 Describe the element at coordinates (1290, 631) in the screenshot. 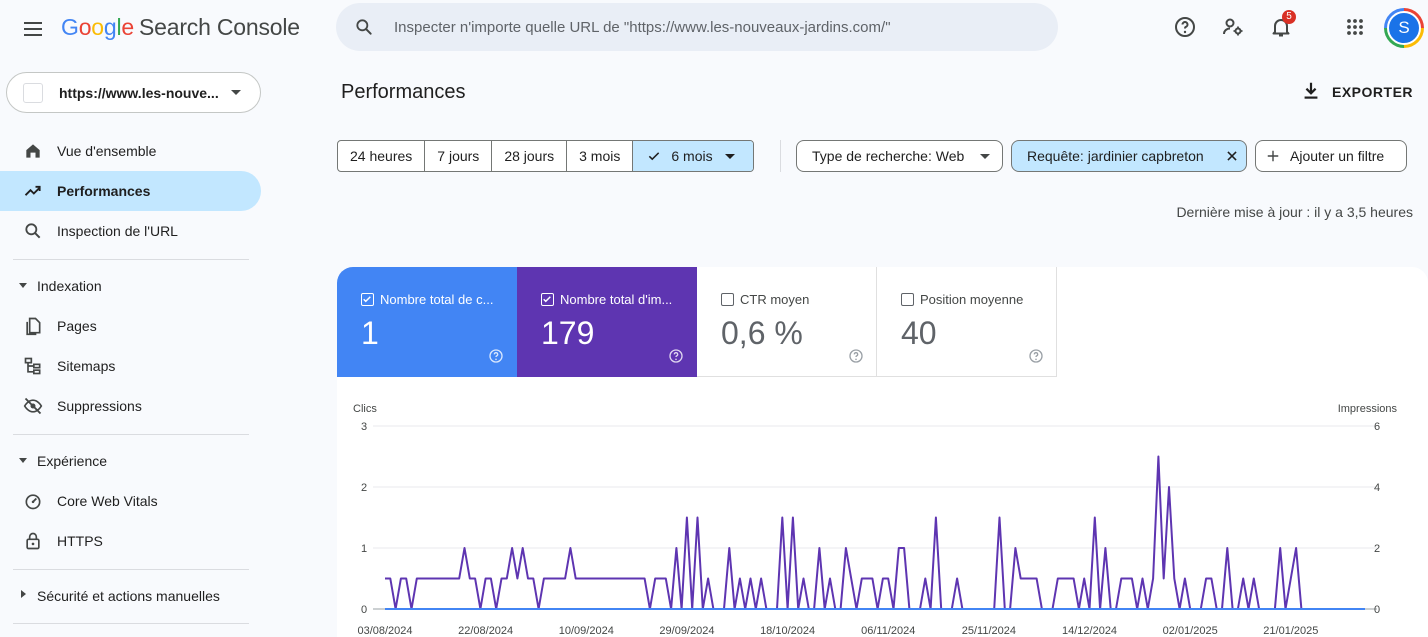

I see `x-tick-label: 21/01/2025` at that location.